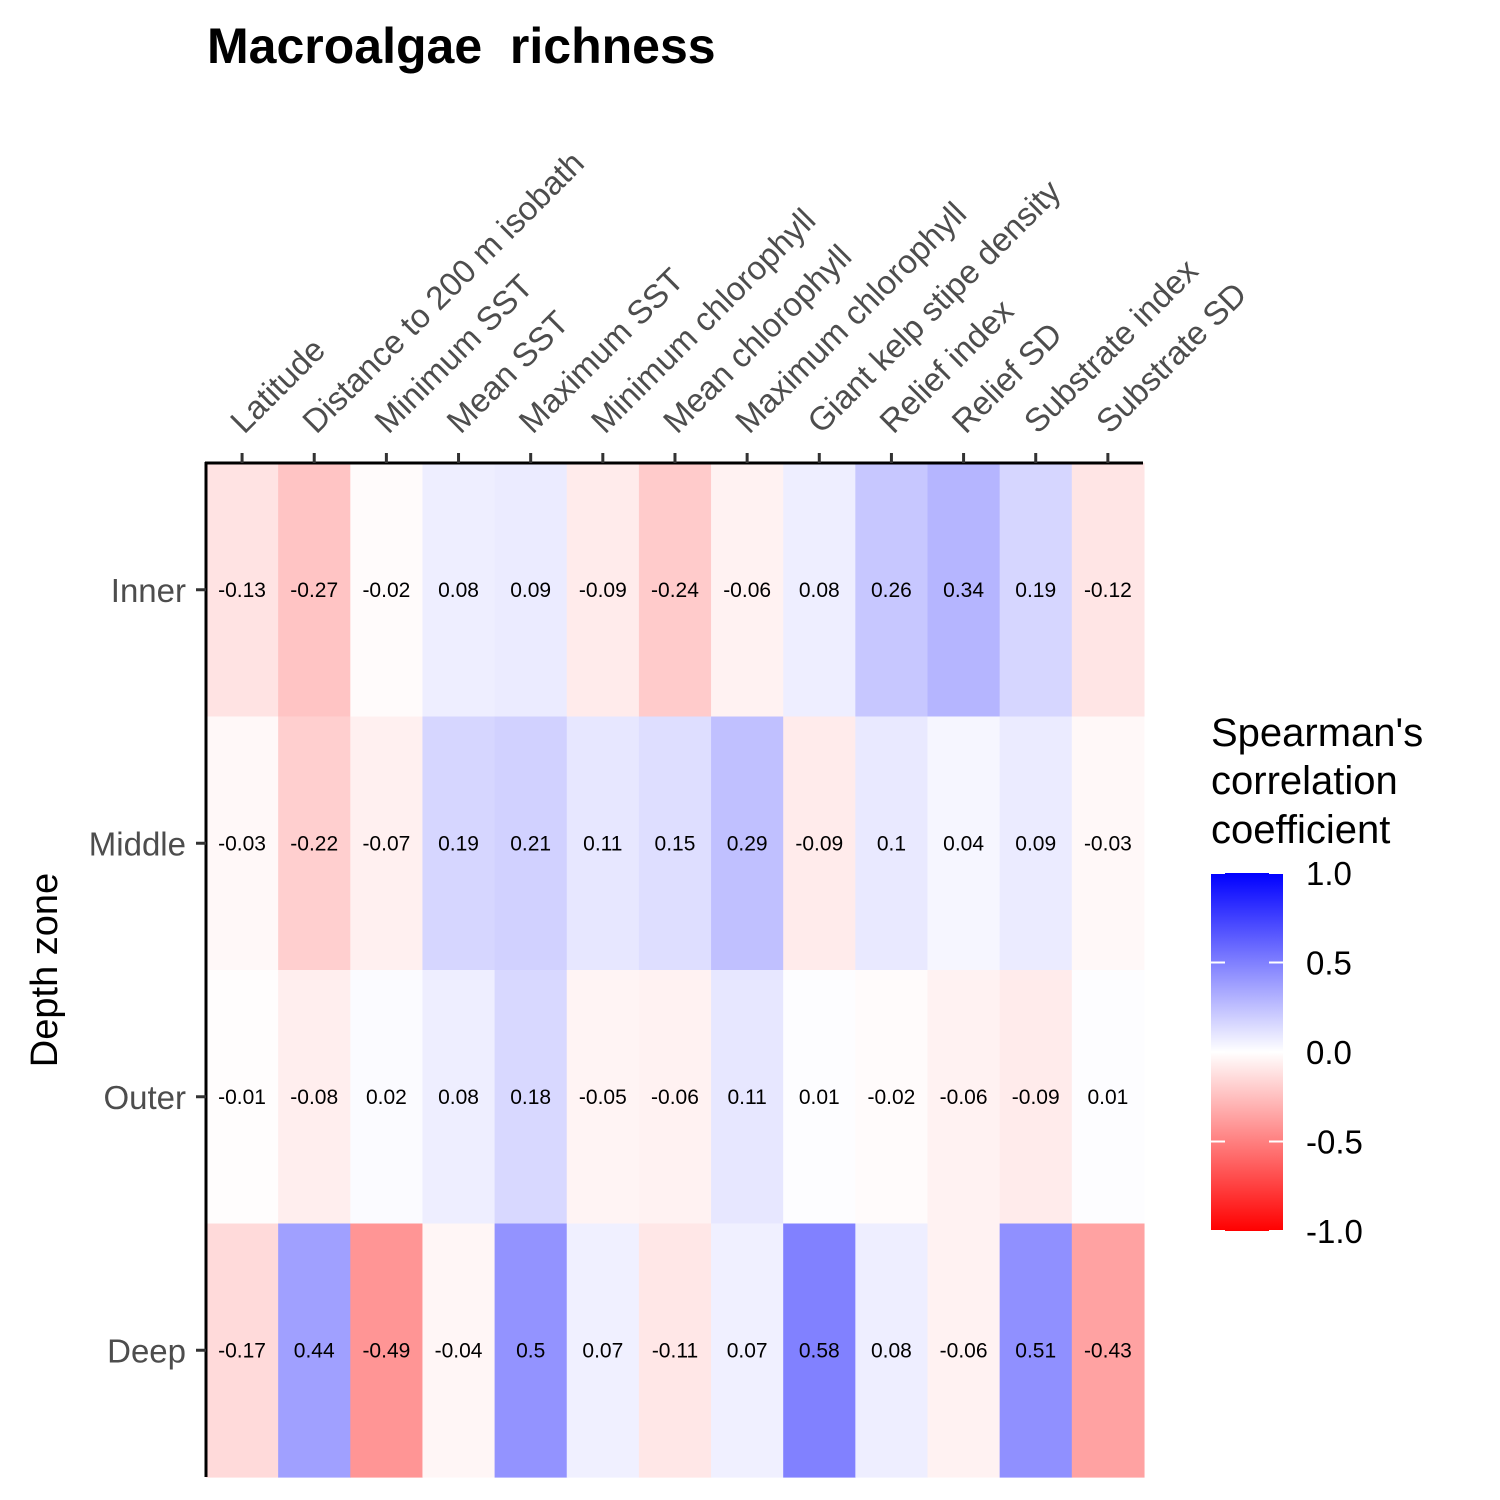 The image size is (1500, 1500). Describe the element at coordinates (1329, 1052) in the screenshot. I see `legend-tick-label: 0.0` at that location.